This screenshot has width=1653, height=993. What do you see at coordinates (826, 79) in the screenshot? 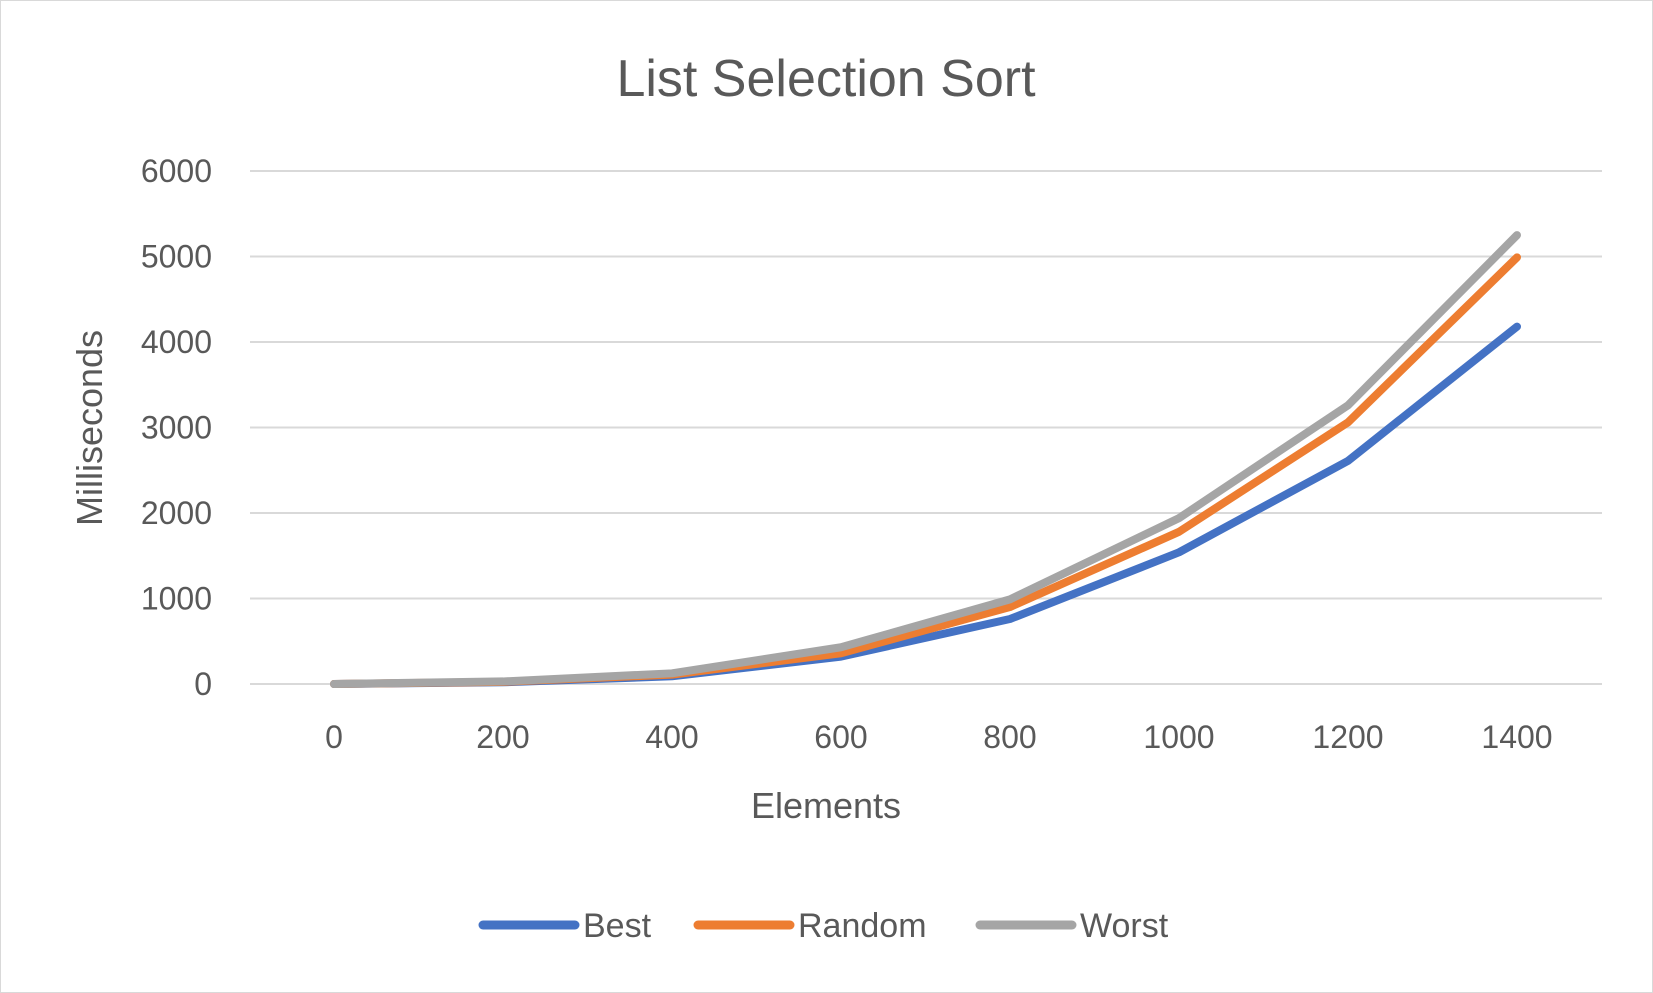
I see `chart-title: List Selection Sort` at bounding box center [826, 79].